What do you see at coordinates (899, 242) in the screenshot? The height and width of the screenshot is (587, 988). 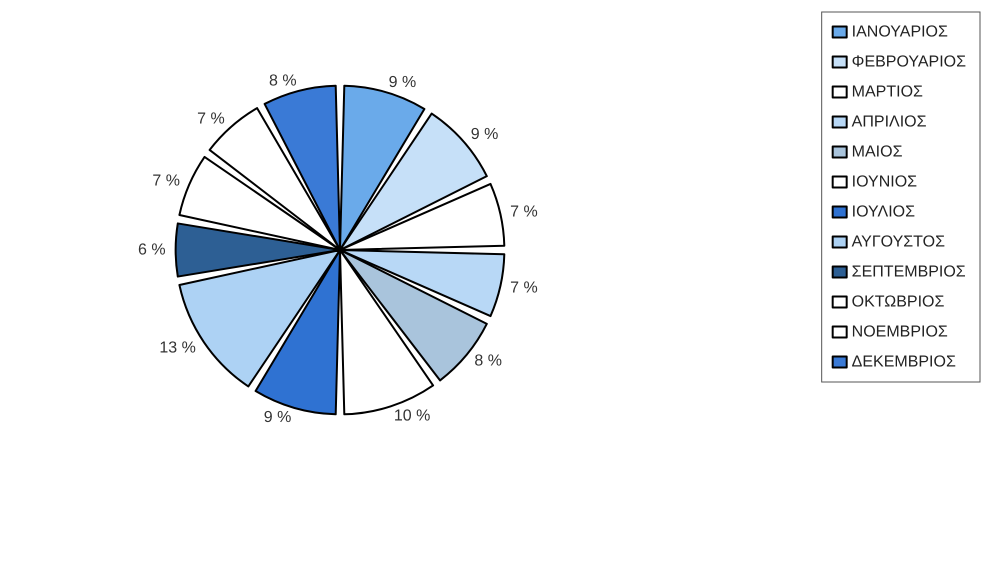 I see `legend-label: ΑΥΓΟΥΣΤΟΣ` at bounding box center [899, 242].